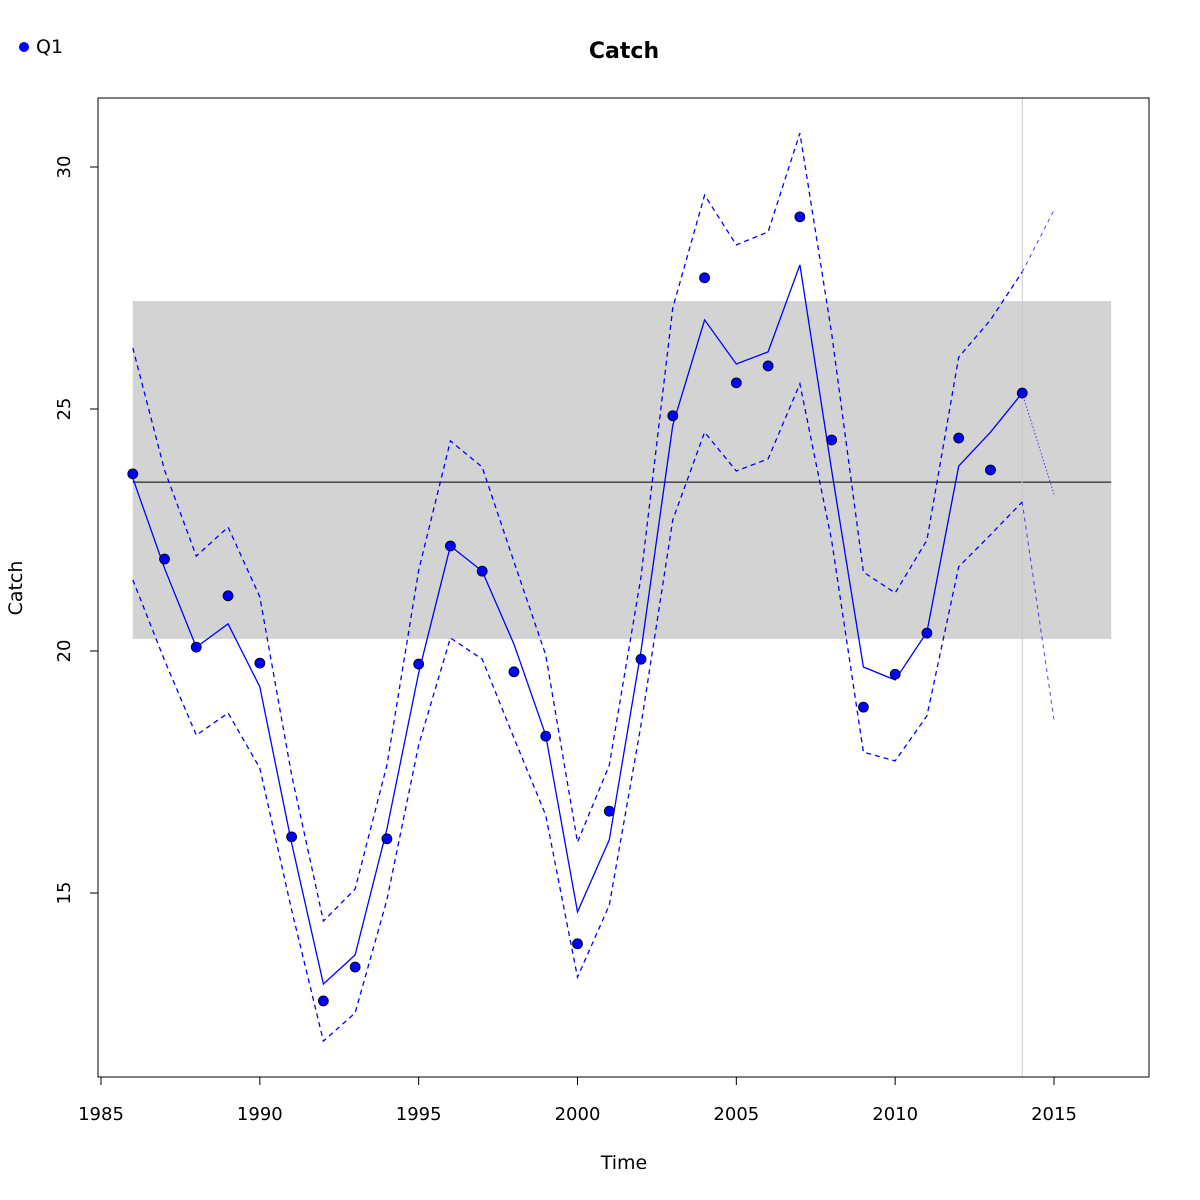  What do you see at coordinates (101, 1114) in the screenshot?
I see `x-tick-label: 1985` at bounding box center [101, 1114].